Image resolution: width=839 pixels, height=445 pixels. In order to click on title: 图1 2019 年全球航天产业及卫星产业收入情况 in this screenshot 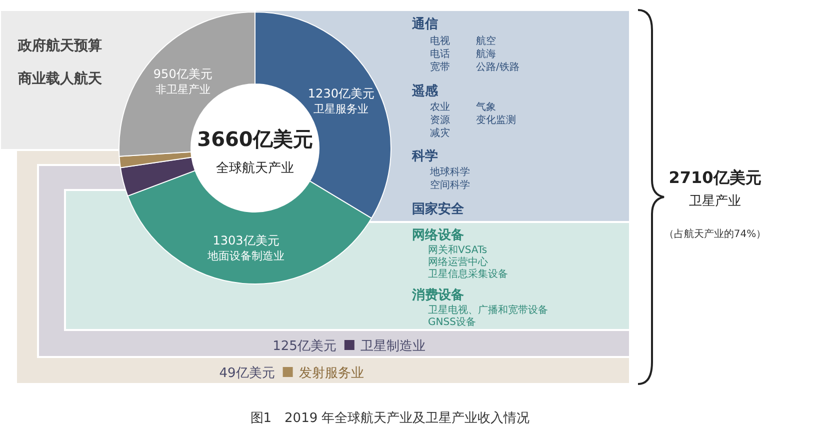, I will do `click(390, 418)`.